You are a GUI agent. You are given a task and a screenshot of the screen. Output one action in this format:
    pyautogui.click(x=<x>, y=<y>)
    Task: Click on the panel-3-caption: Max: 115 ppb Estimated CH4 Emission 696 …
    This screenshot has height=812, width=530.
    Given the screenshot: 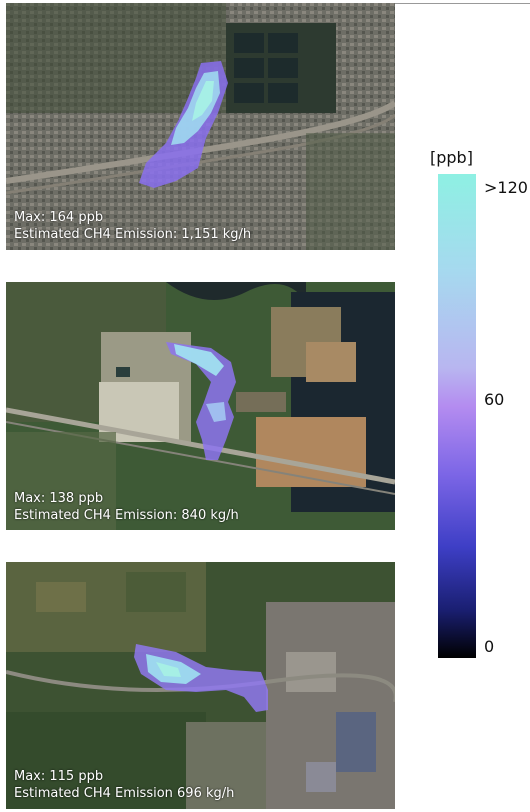 What is the action you would take?
    pyautogui.click(x=124, y=785)
    